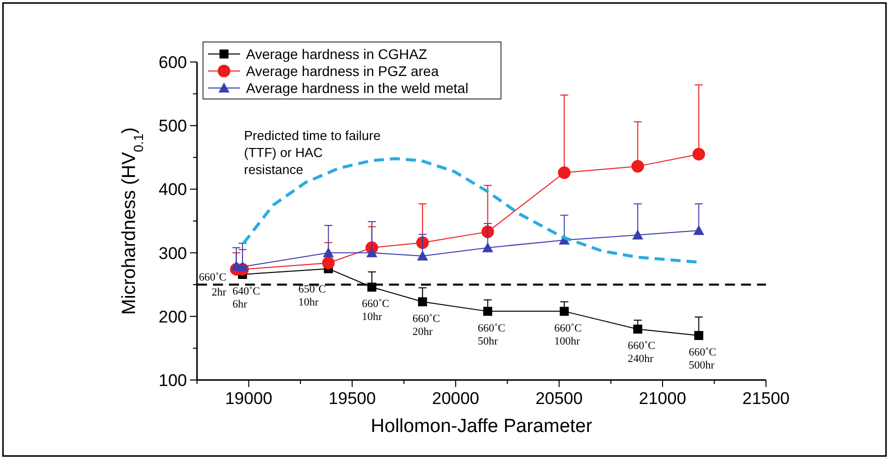  What do you see at coordinates (172, 316) in the screenshot?
I see `y-tick-label: 200` at bounding box center [172, 316].